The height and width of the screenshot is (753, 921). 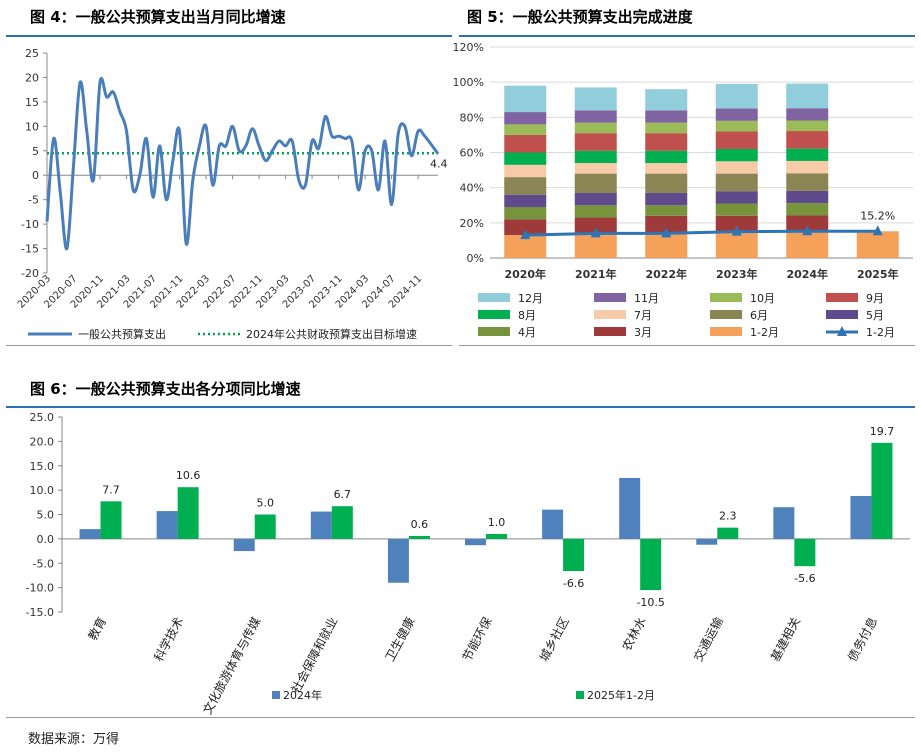 What do you see at coordinates (525, 274) in the screenshot?
I see `chart5-x-tick-label: 2020年` at bounding box center [525, 274].